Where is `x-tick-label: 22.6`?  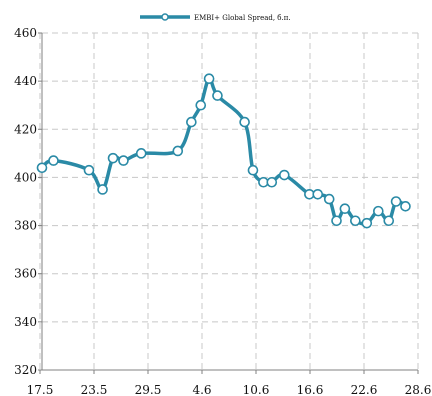
x-tick-label: 22.6 is located at coordinates (364, 389).